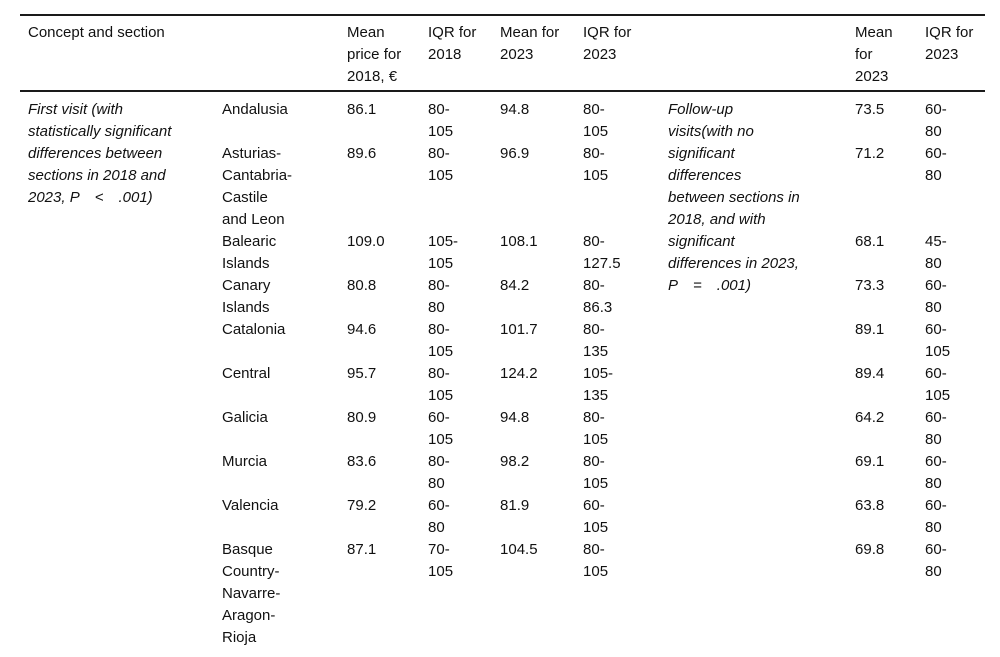  Describe the element at coordinates (519, 329) in the screenshot. I see `mean-2023-cell: 101.7` at that location.